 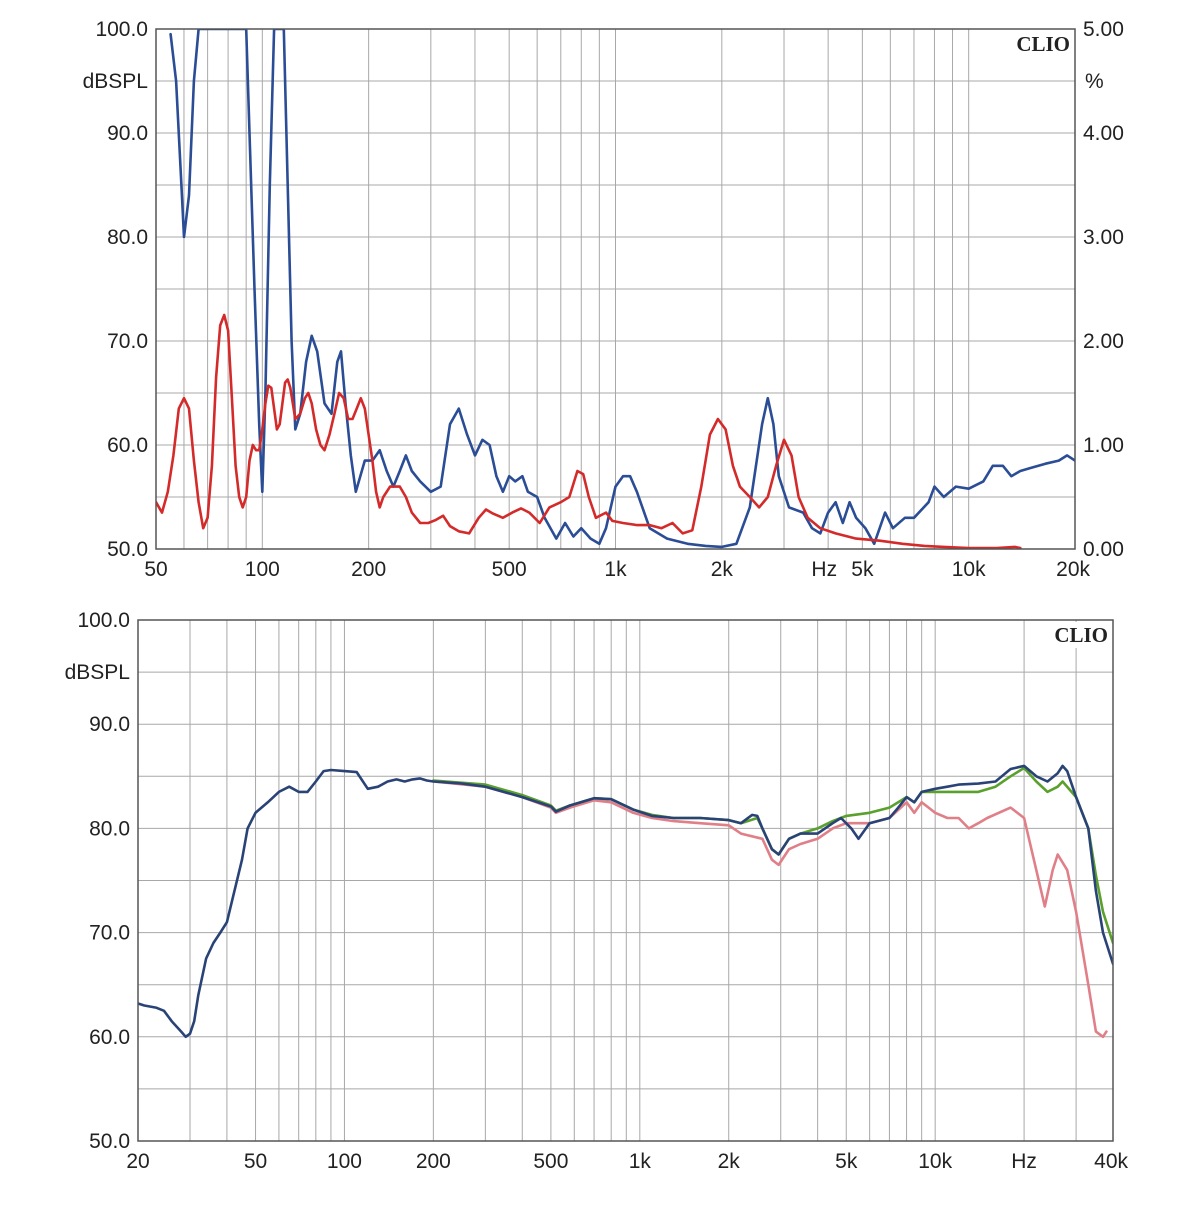 I want to click on y2-tick-label: 1.00, so click(x=1103, y=445).